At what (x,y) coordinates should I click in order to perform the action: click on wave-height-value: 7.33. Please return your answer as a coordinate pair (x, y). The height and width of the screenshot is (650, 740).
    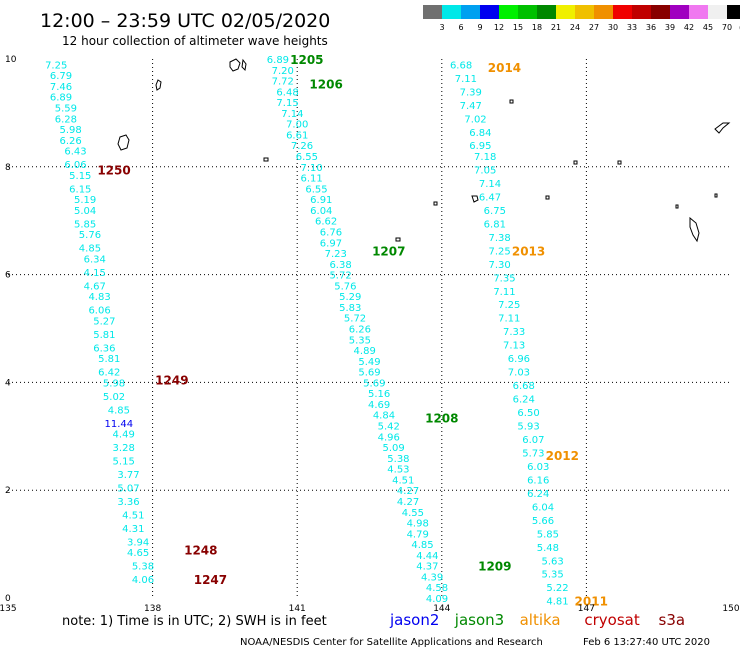
    Looking at the image, I should click on (514, 332).